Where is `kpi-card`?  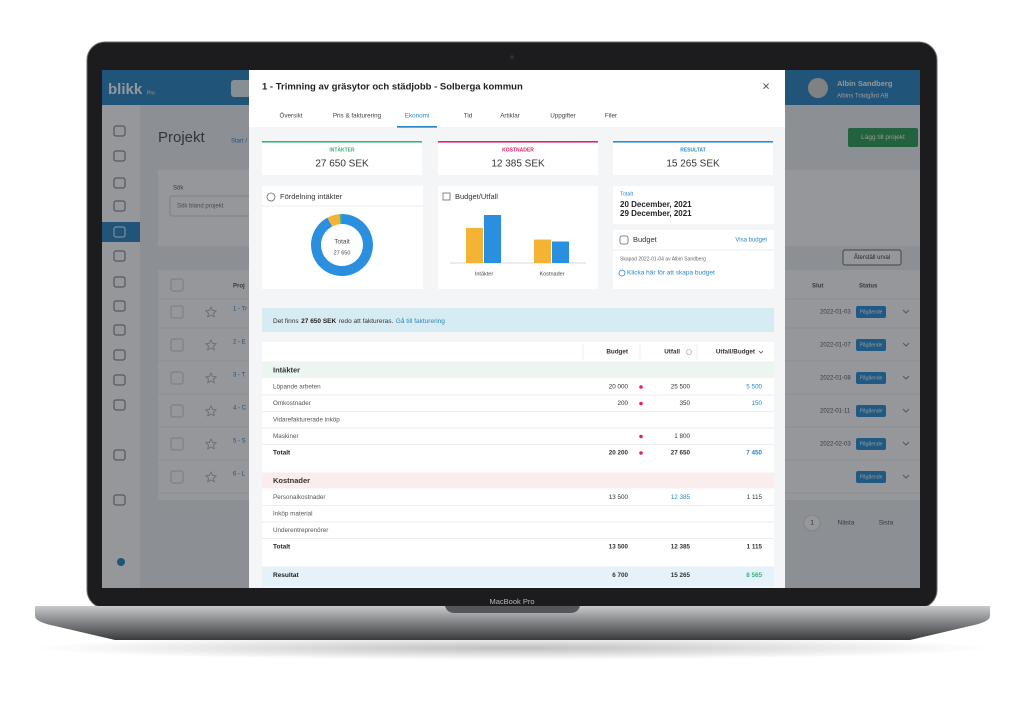
kpi-card is located at coordinates (693, 158).